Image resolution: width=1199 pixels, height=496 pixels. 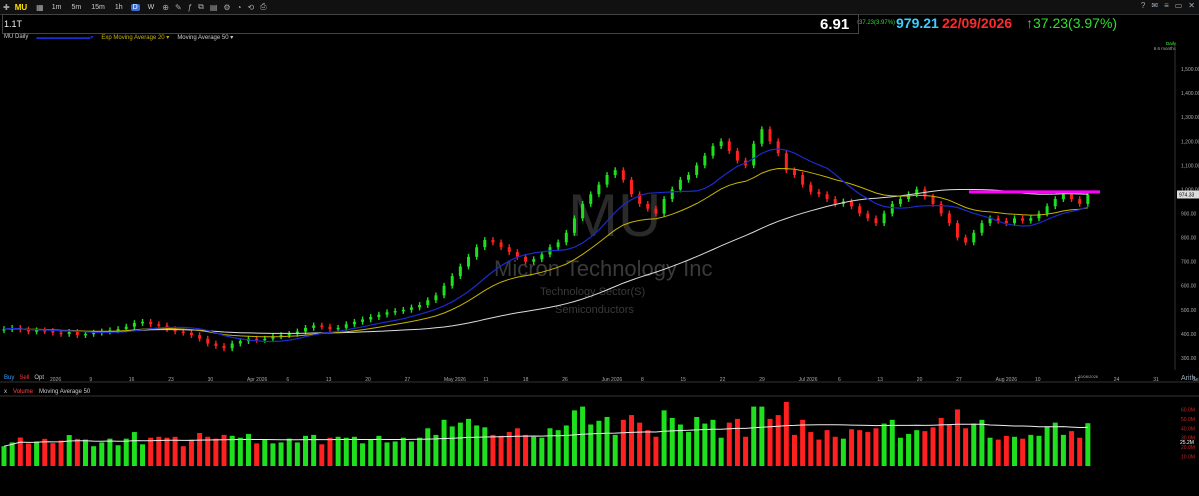 What do you see at coordinates (251, 7) in the screenshot?
I see `link-icon: ⟲` at bounding box center [251, 7].